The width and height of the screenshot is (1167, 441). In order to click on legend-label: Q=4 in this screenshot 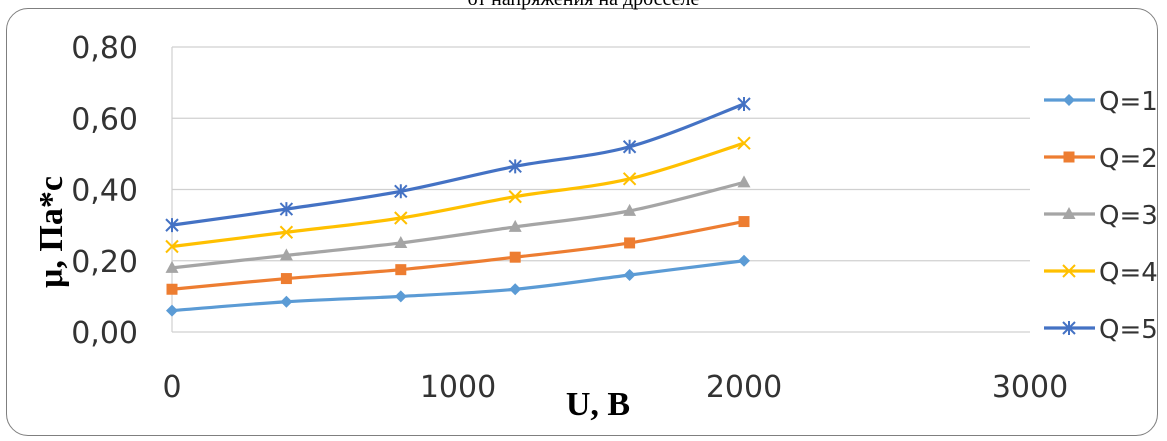, I will do `click(1128, 273)`.